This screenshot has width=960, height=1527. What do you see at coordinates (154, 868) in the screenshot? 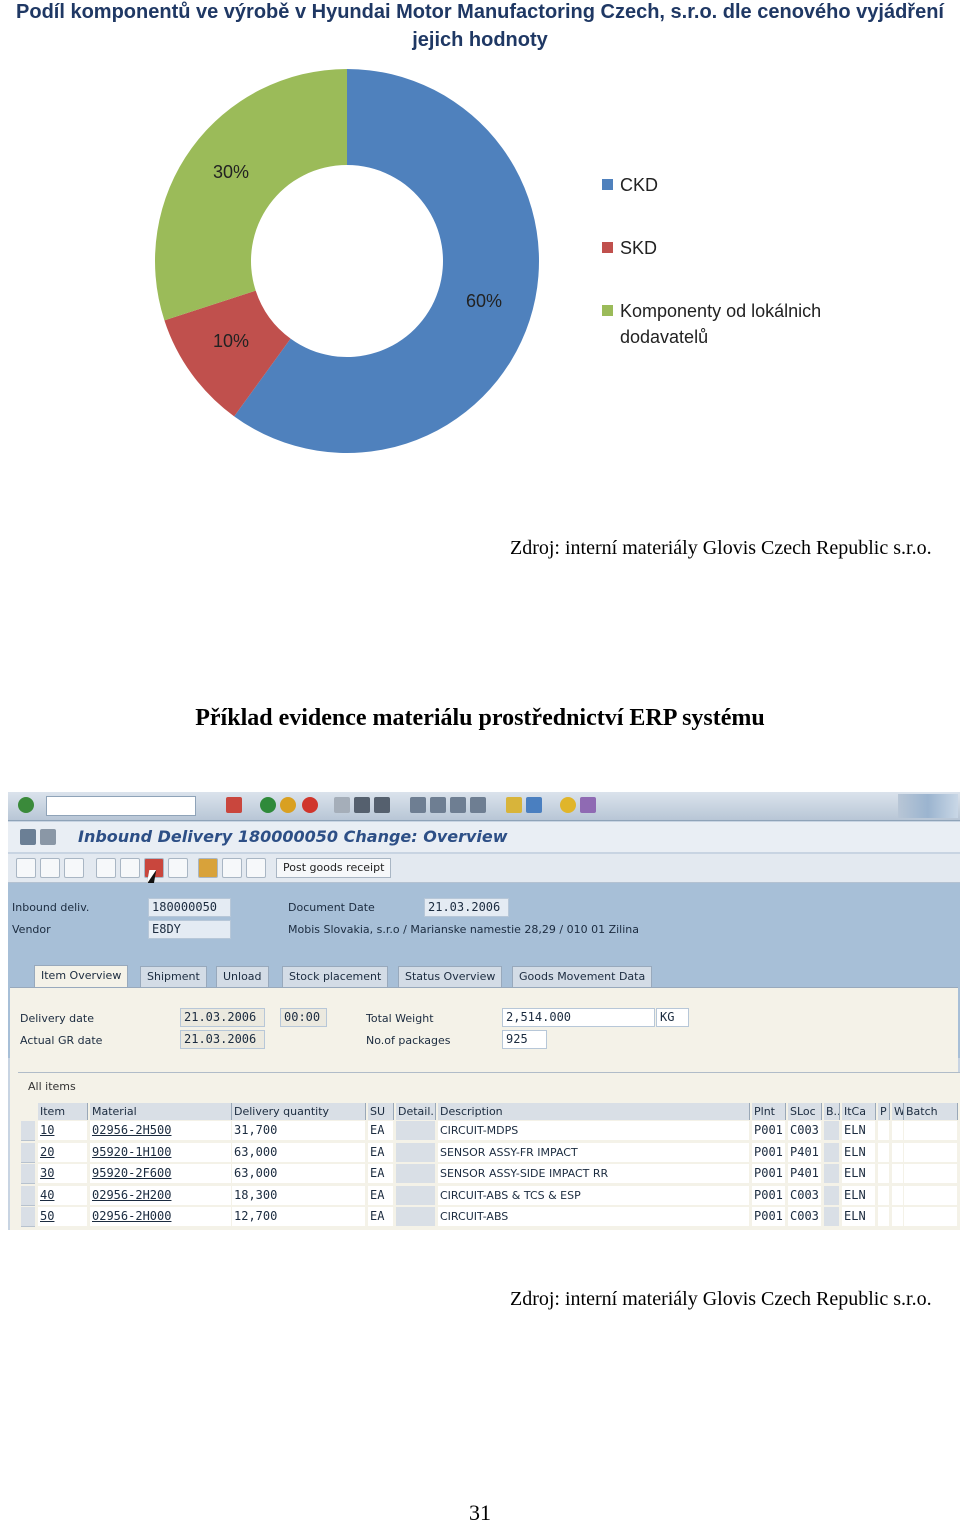
I see `hat-icon` at bounding box center [154, 868].